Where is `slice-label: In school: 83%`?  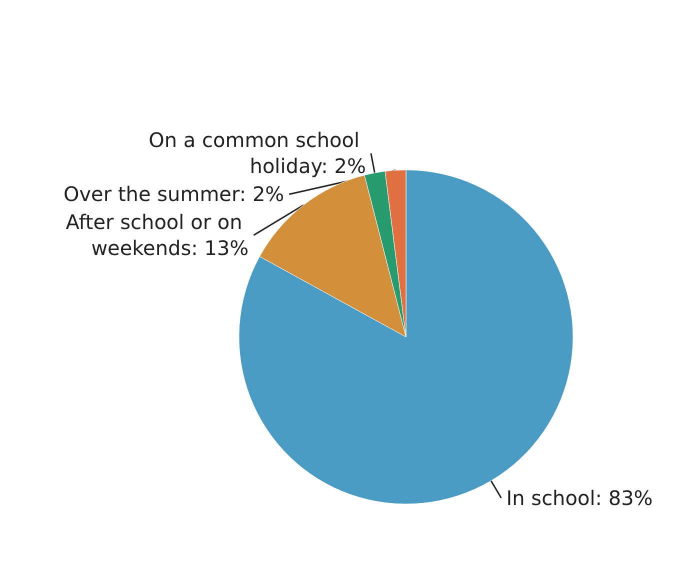
slice-label: In school: 83% is located at coordinates (579, 498).